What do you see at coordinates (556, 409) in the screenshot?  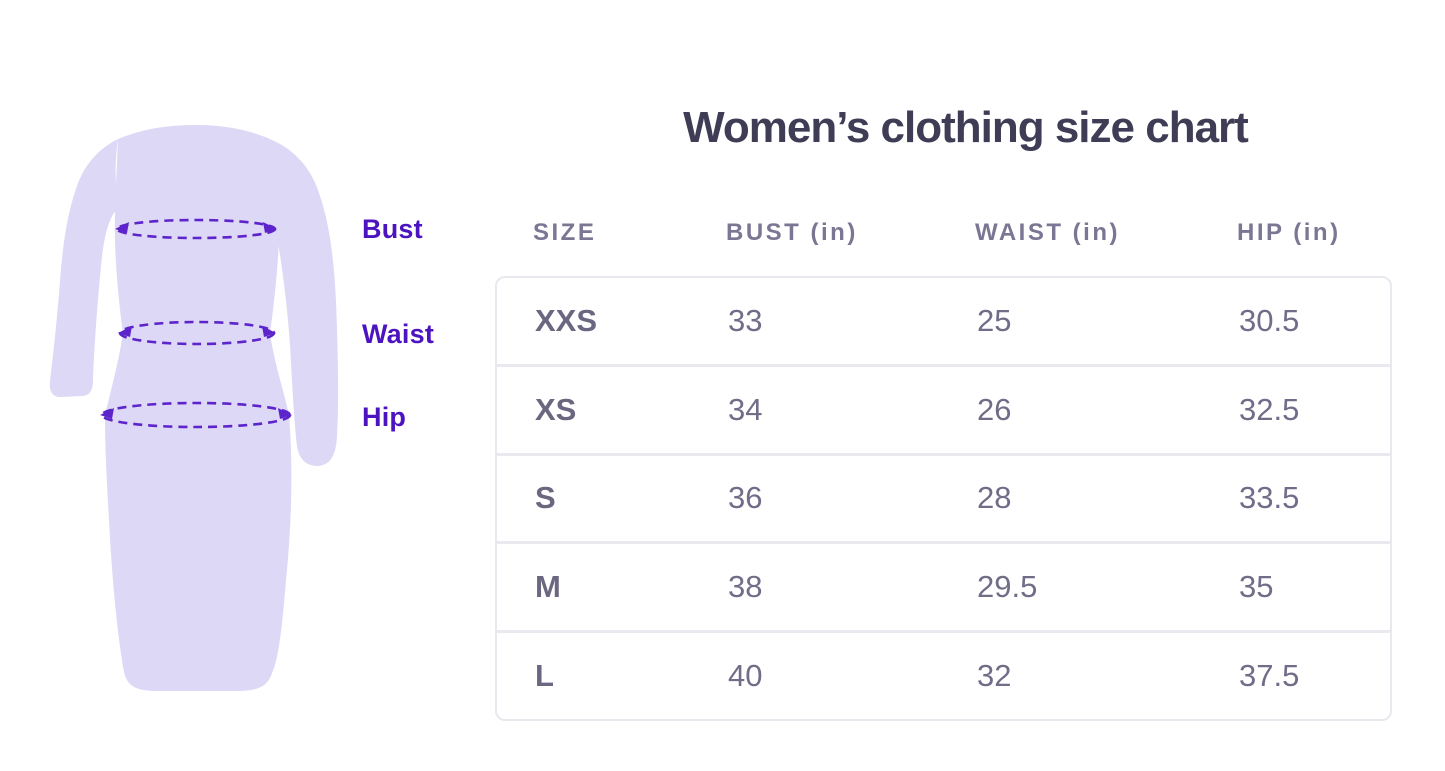 I see `cell-size: XS` at bounding box center [556, 409].